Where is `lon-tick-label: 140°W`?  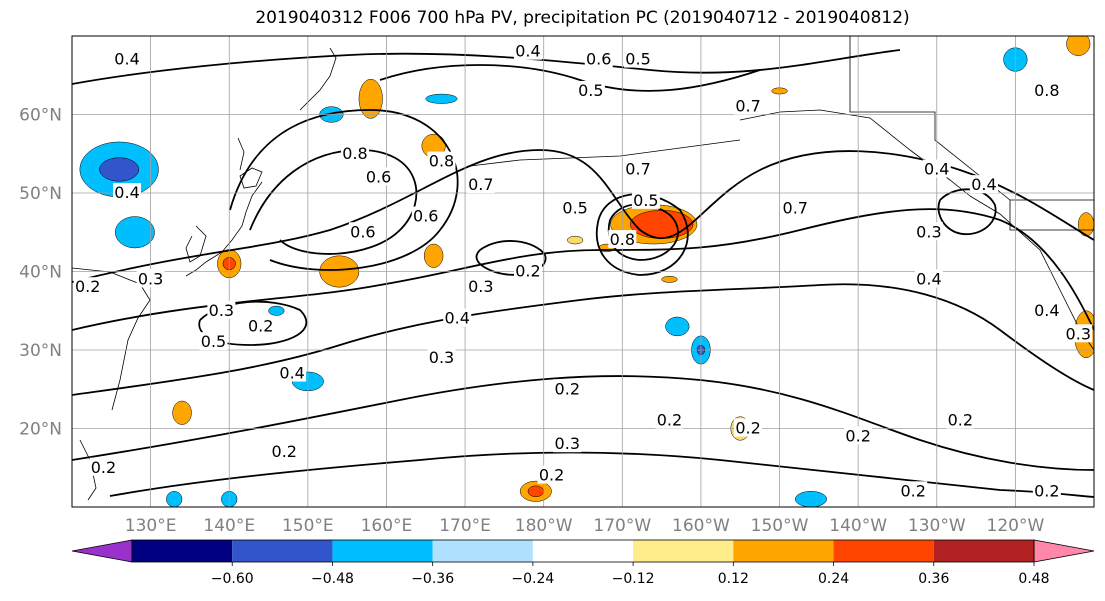 lon-tick-label: 140°W is located at coordinates (858, 526).